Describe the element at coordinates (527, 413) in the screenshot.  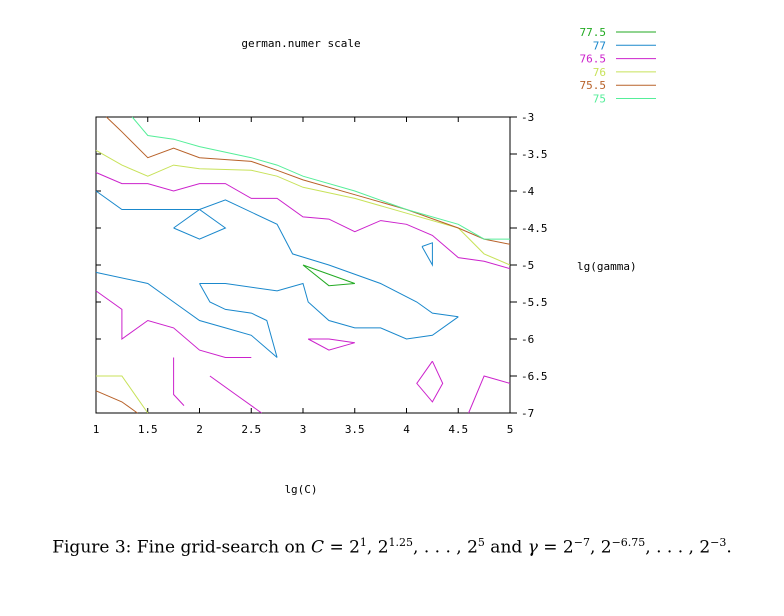
I see `y-tick-label: -7` at that location.